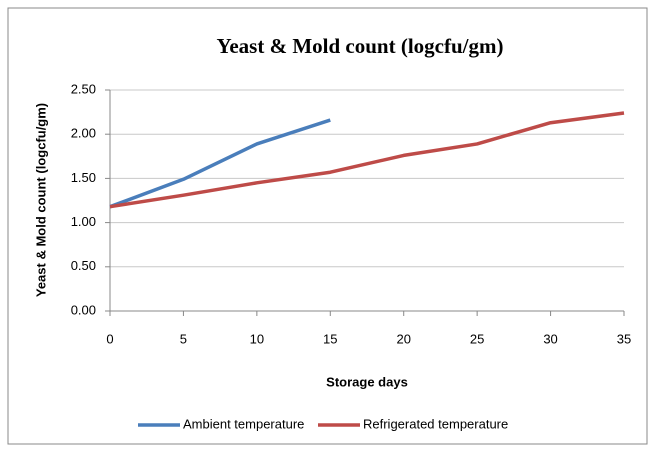 The height and width of the screenshot is (452, 656). What do you see at coordinates (183, 338) in the screenshot?
I see `x-tick-label: 5` at bounding box center [183, 338].